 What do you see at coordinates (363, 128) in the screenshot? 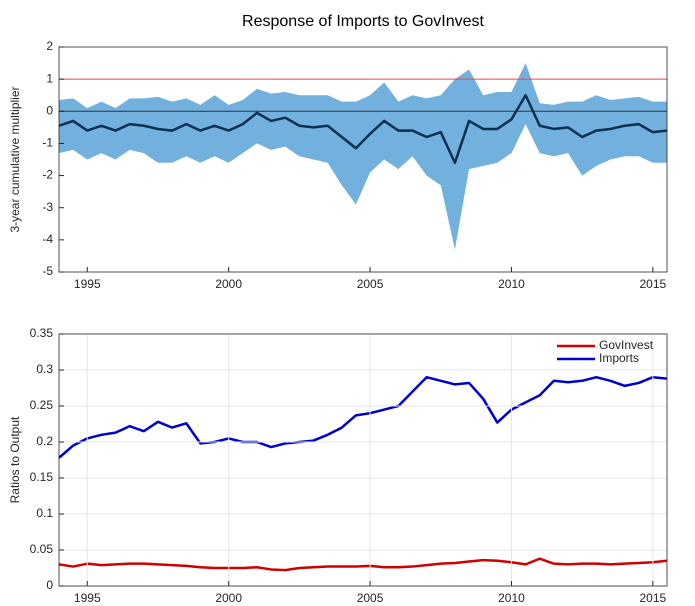
I see `median-line` at bounding box center [363, 128].